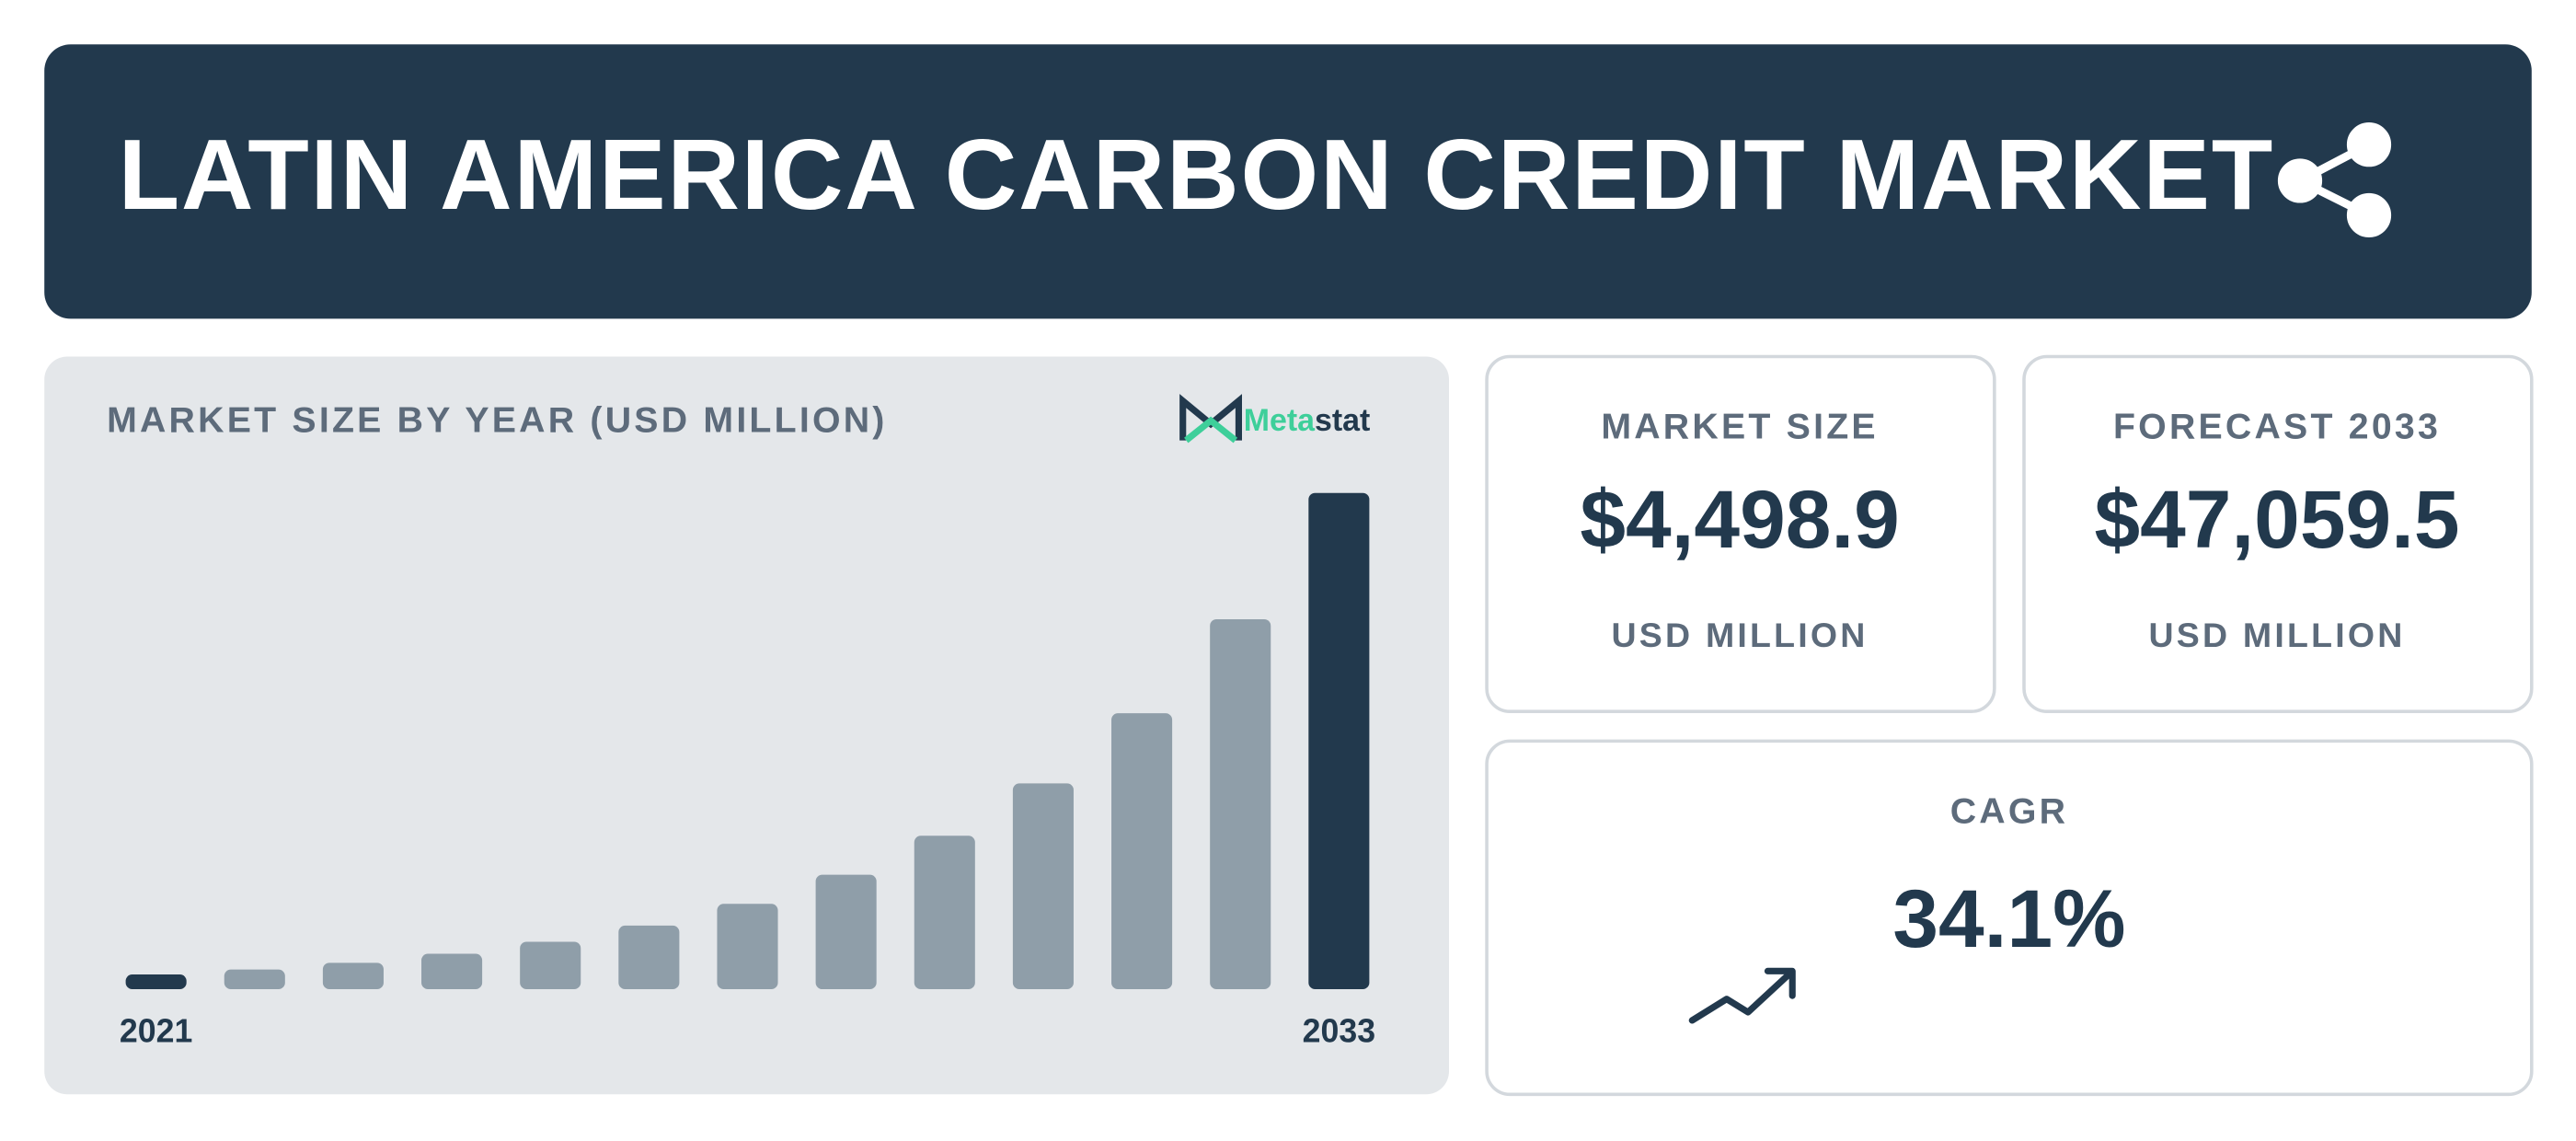  What do you see at coordinates (1339, 1031) in the screenshot?
I see `x-tick-label: 2033` at bounding box center [1339, 1031].